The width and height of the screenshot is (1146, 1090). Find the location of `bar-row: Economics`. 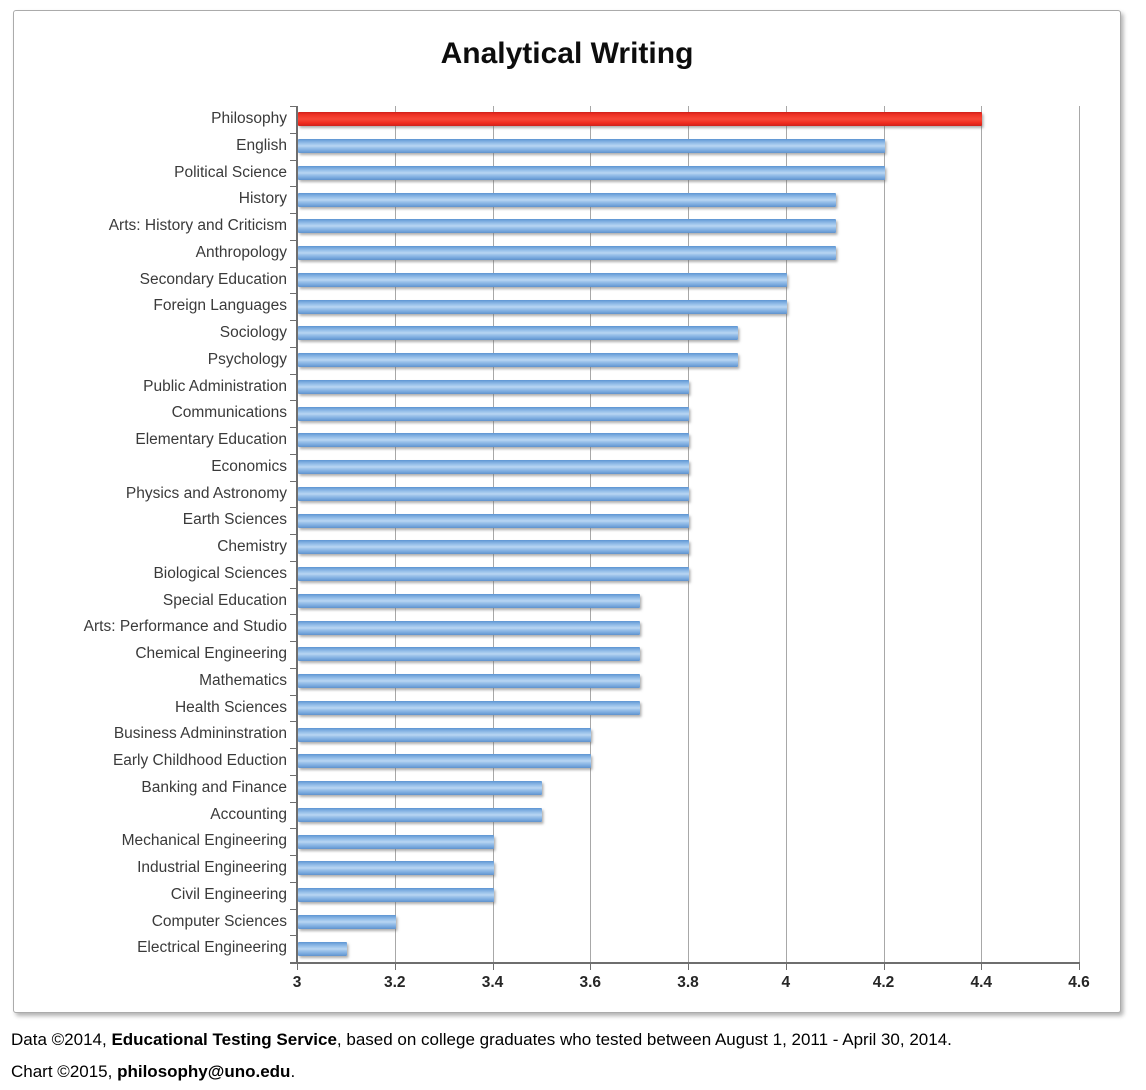

bar-row: Economics is located at coordinates (645, 467).